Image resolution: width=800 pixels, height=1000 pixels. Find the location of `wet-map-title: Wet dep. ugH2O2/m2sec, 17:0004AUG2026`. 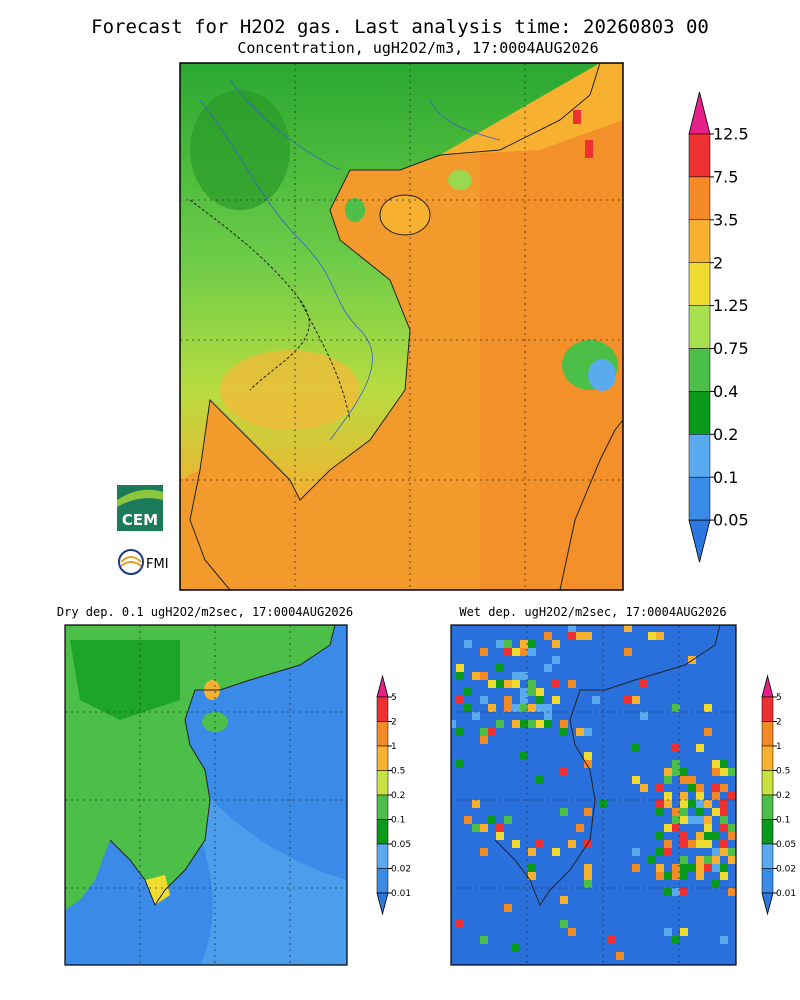

wet-map-title: Wet dep. ugH2O2/m2sec, 17:0004AUG2026 is located at coordinates (592, 612).